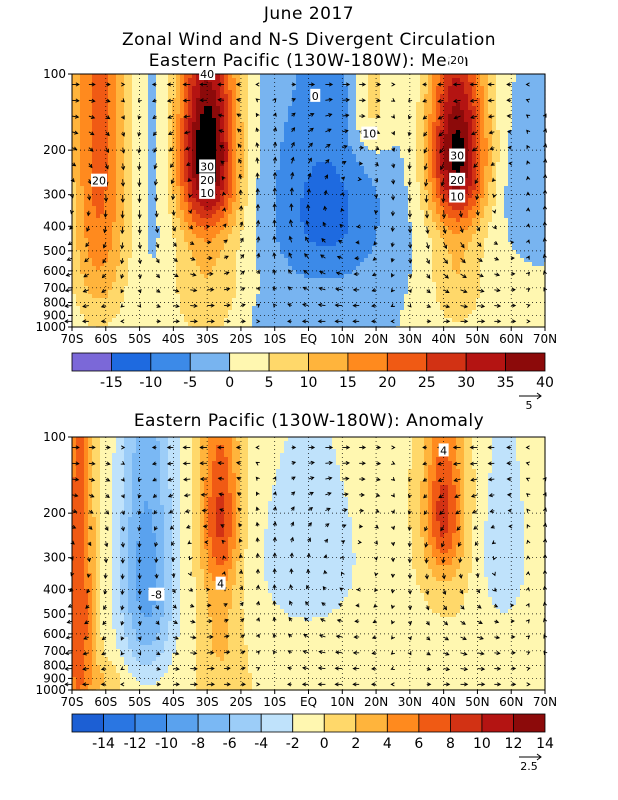  I want to click on mean-contour-label: 40, so click(207, 74).